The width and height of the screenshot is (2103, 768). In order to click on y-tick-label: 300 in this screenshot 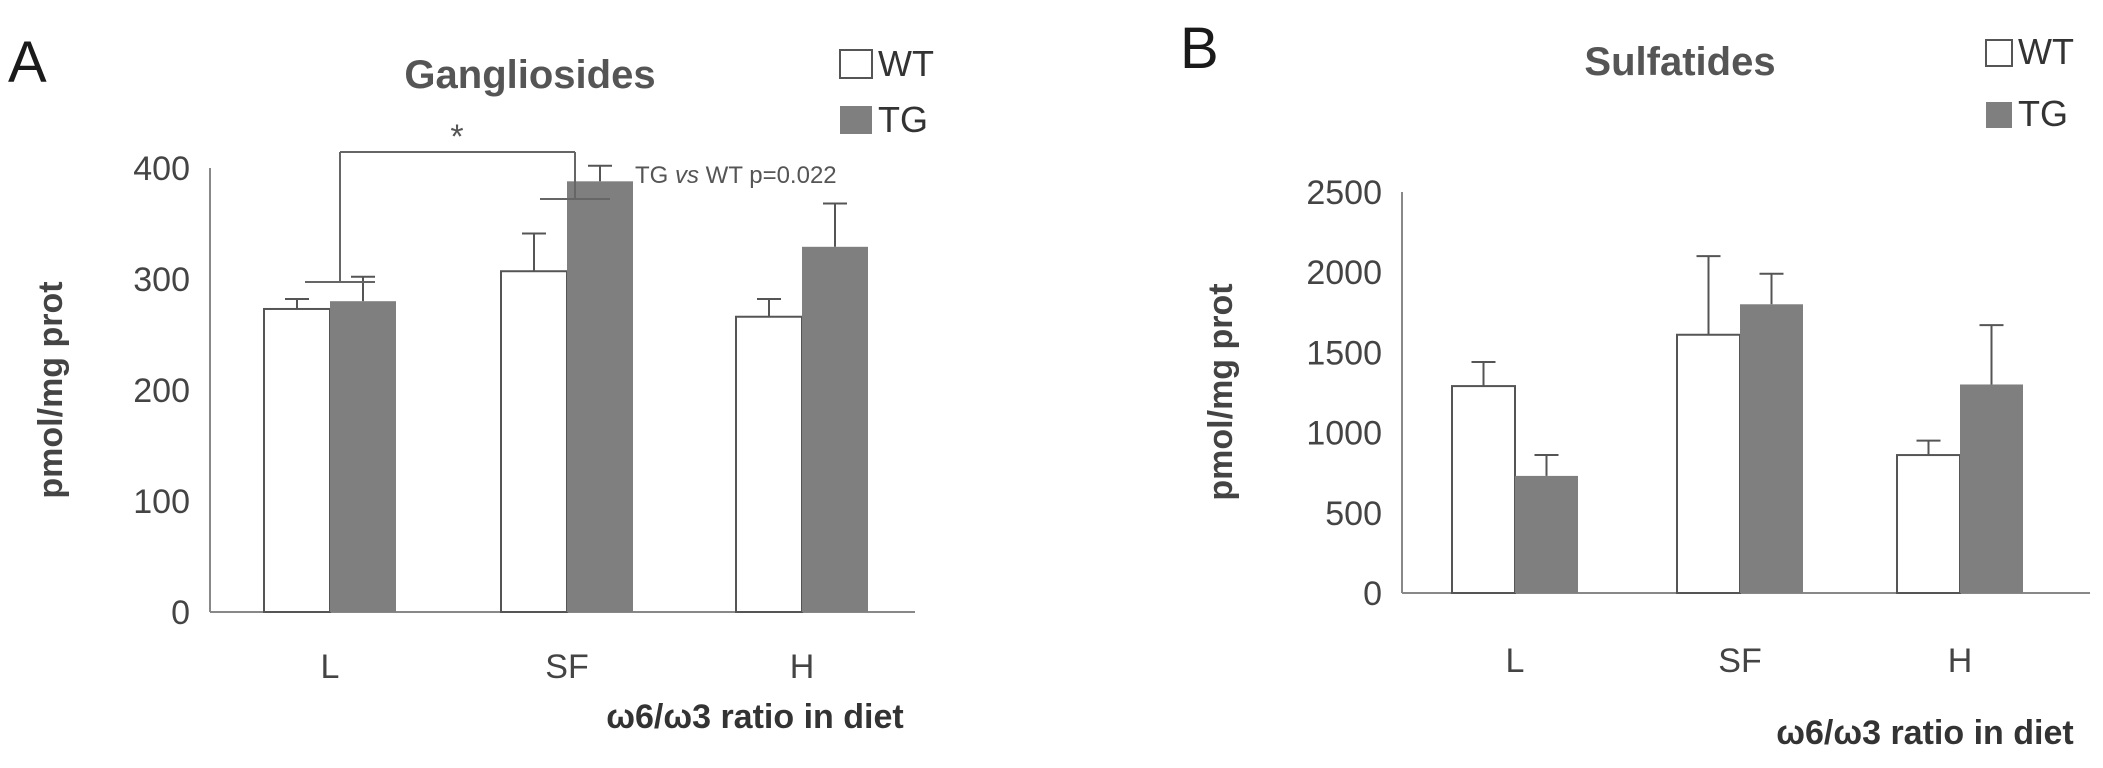, I will do `click(161, 280)`.